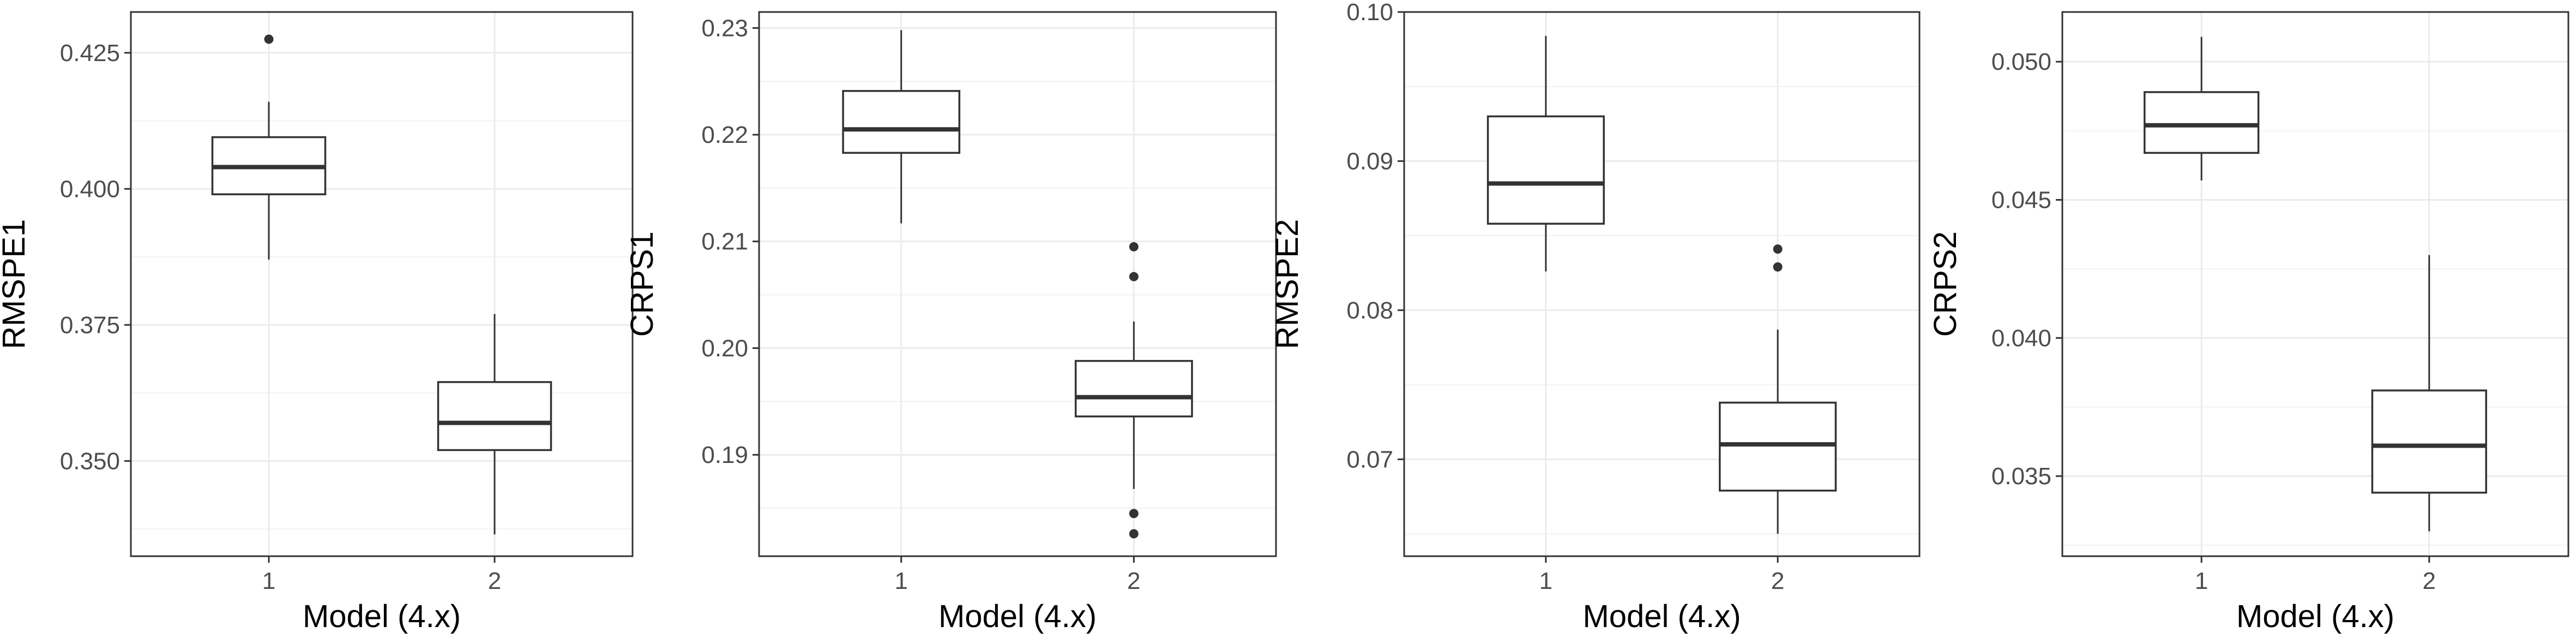 The width and height of the screenshot is (2576, 644). Describe the element at coordinates (1945, 283) in the screenshot. I see `y-axis-title: CRPS2` at that location.